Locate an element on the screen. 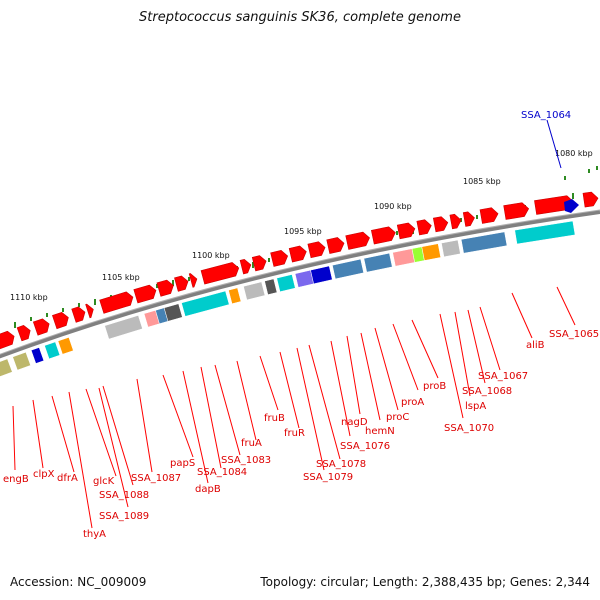 This screenshot has width=600, height=600. gene-label: engB is located at coordinates (16, 479).